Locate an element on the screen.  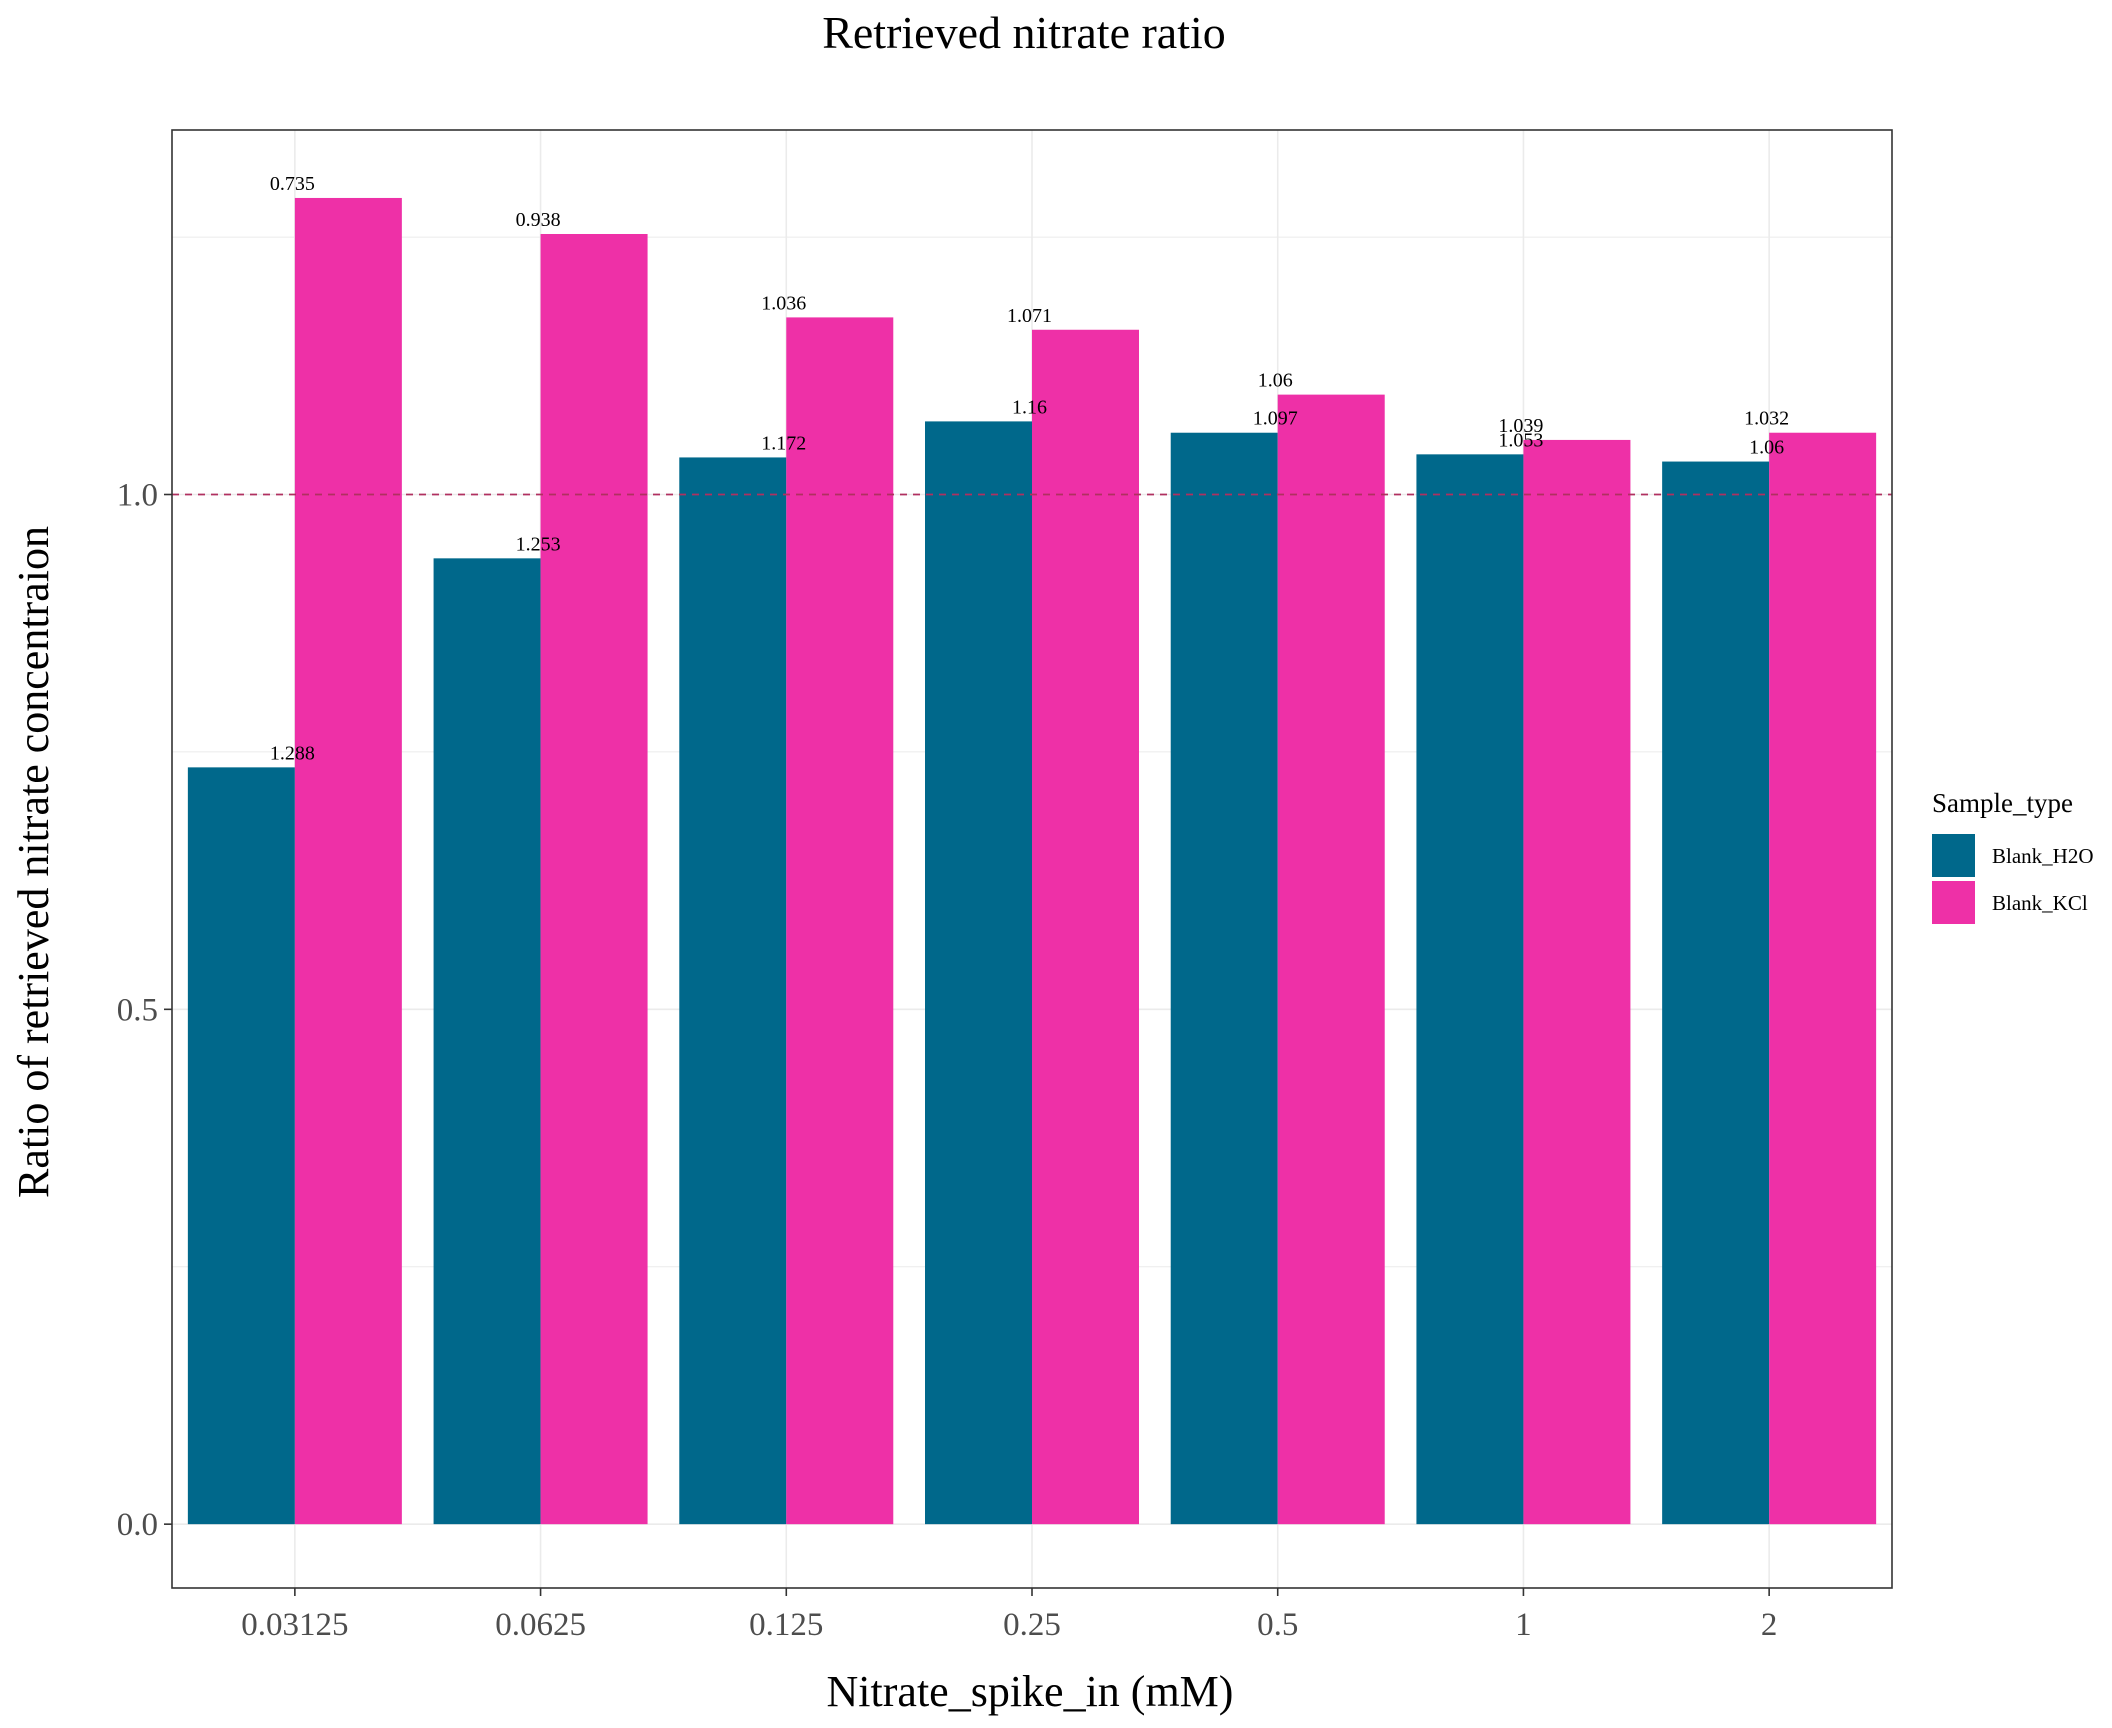
y-tick-label: 0.0 is located at coordinates (137, 1525).